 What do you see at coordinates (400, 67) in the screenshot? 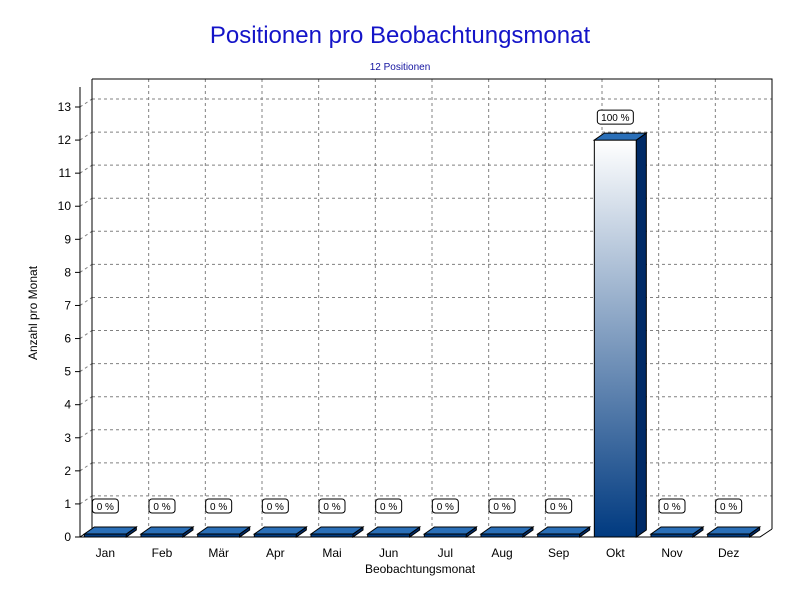
I see `chart-subtitle: 12 Positionen` at bounding box center [400, 67].